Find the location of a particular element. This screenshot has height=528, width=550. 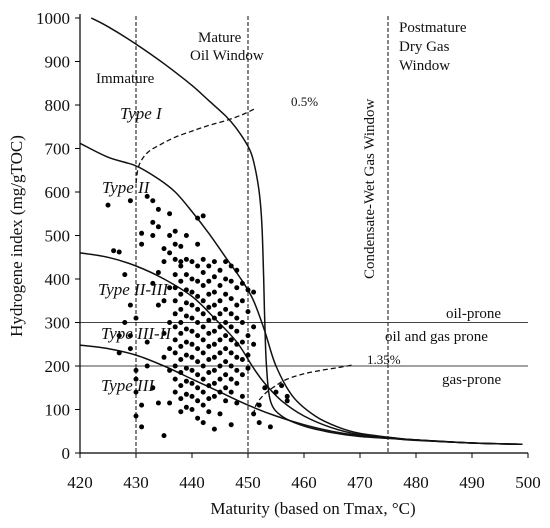

x-tick-label: 490 is located at coordinates (472, 482).